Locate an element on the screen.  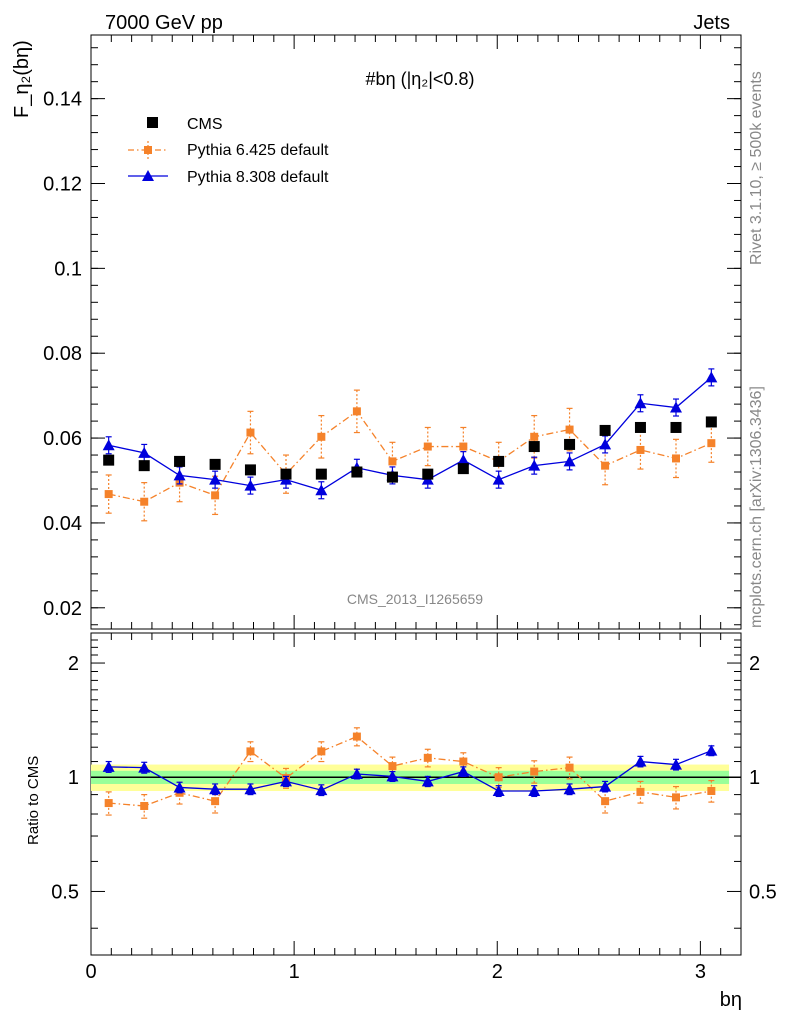
main-y-tick-label: 0.08 is located at coordinates (62, 354).